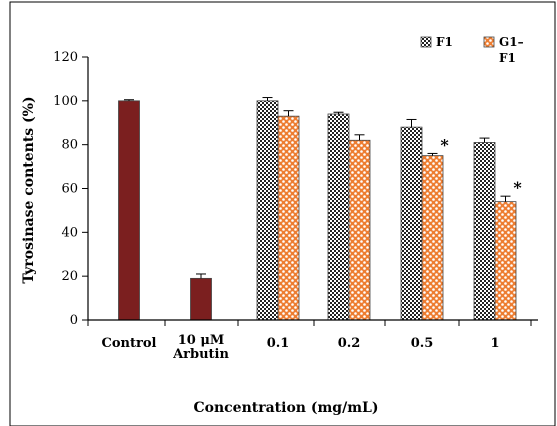 The height and width of the screenshot is (426, 557). Describe the element at coordinates (444, 42) in the screenshot. I see `legend-label-0: F1` at that location.